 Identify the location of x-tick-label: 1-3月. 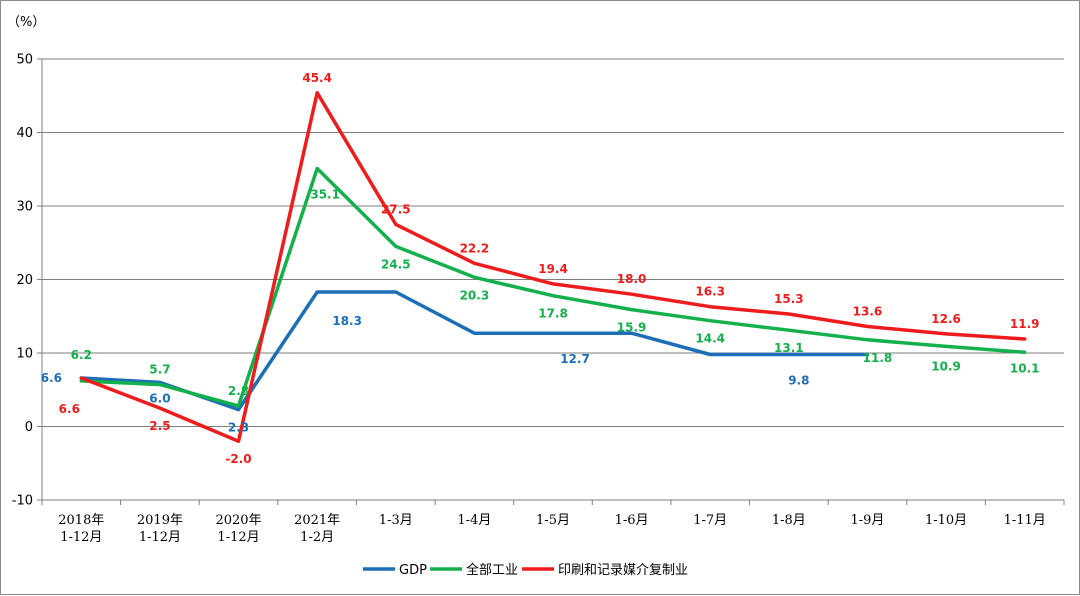
(396, 520).